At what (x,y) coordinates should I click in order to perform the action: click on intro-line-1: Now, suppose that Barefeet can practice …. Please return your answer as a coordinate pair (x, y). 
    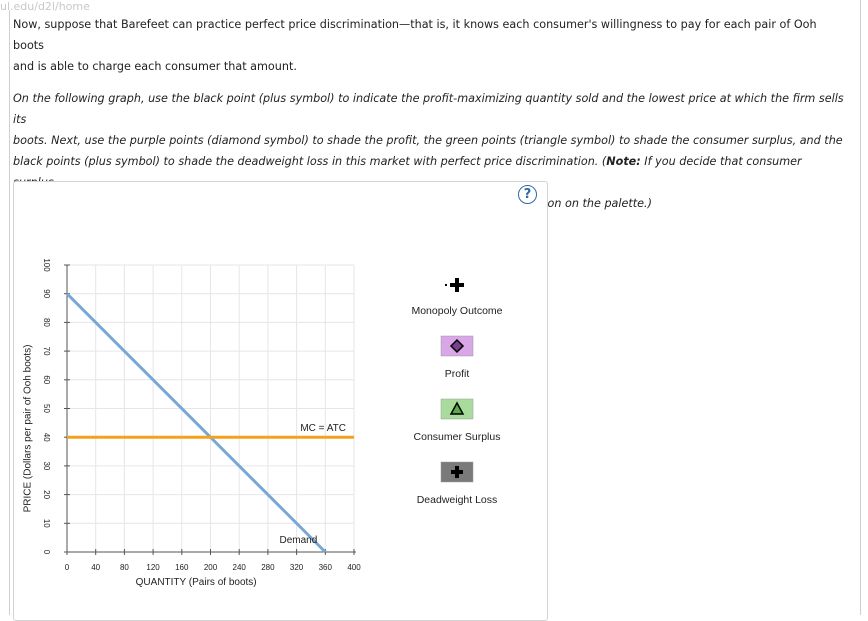
    Looking at the image, I should click on (415, 35).